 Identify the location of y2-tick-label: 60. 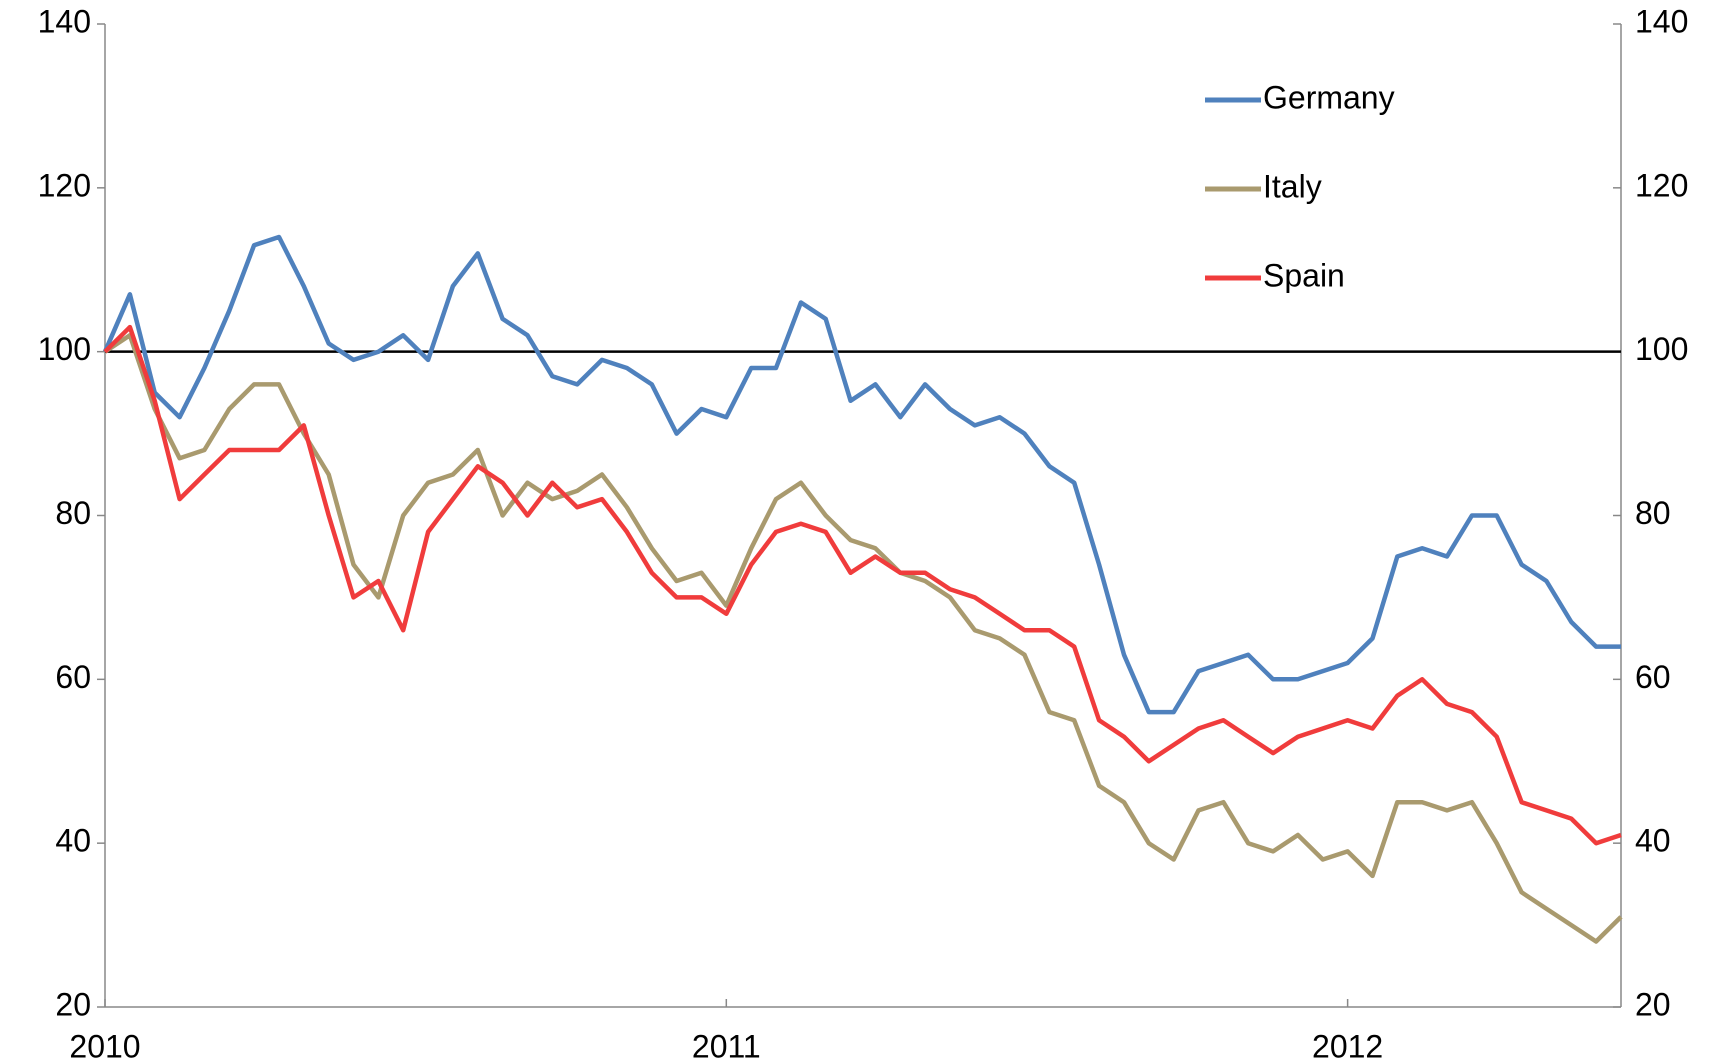
(1653, 677).